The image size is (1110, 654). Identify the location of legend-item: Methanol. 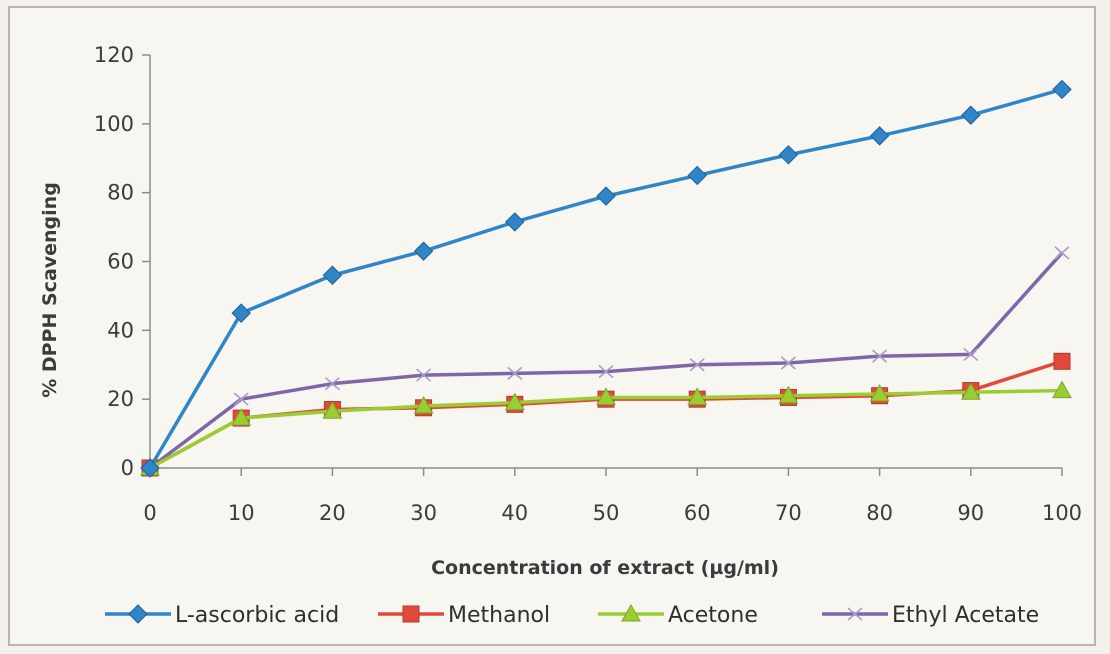
(464, 615).